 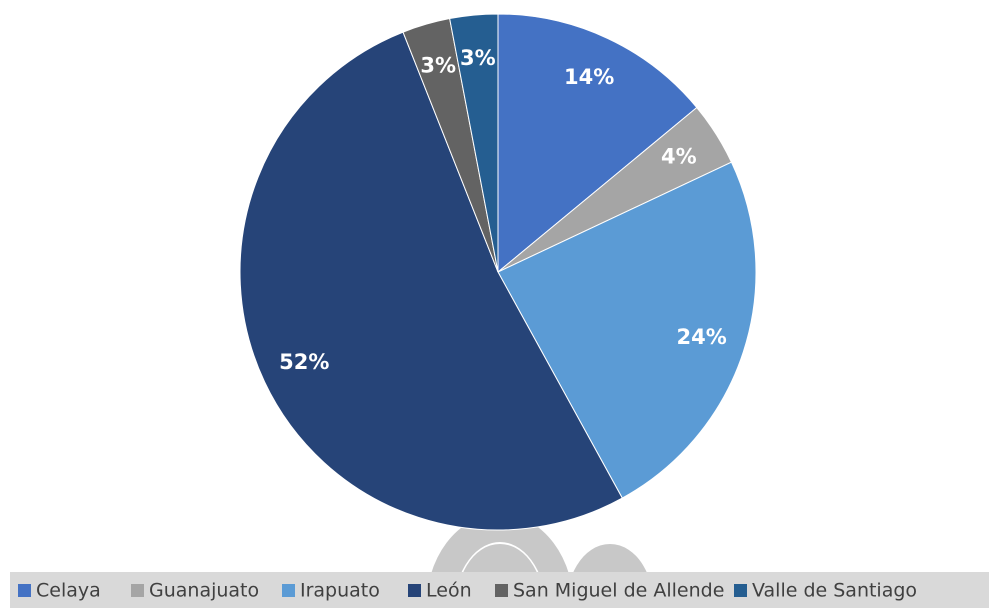 What do you see at coordinates (204, 591) in the screenshot?
I see `legend-label: Guanajuato` at bounding box center [204, 591].